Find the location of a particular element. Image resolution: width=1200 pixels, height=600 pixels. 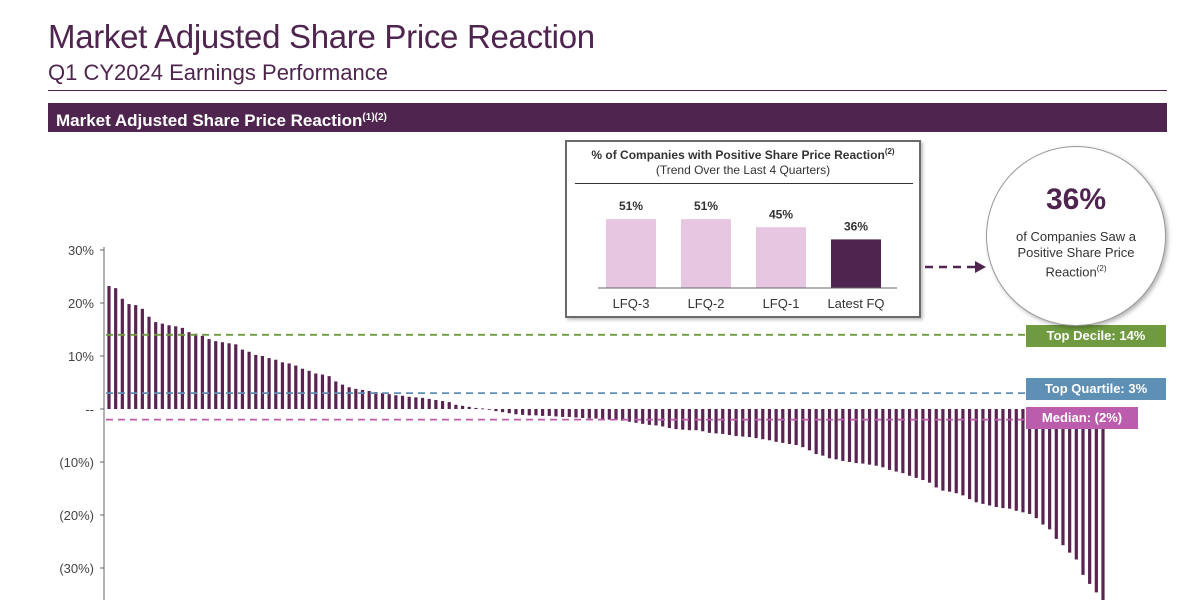

inset-bar-chart: 51% LFQ-3 51% LFQ-2 45% LFQ-1 36% Latest FQ is located at coordinates (747, 255).